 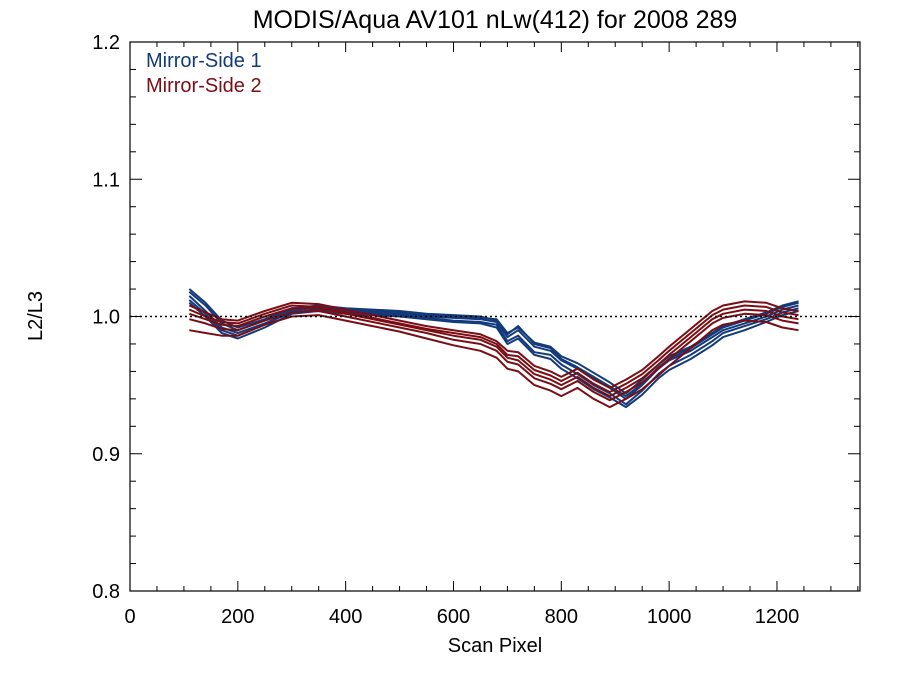 I want to click on y-tick-label: 1.2, so click(x=106, y=43).